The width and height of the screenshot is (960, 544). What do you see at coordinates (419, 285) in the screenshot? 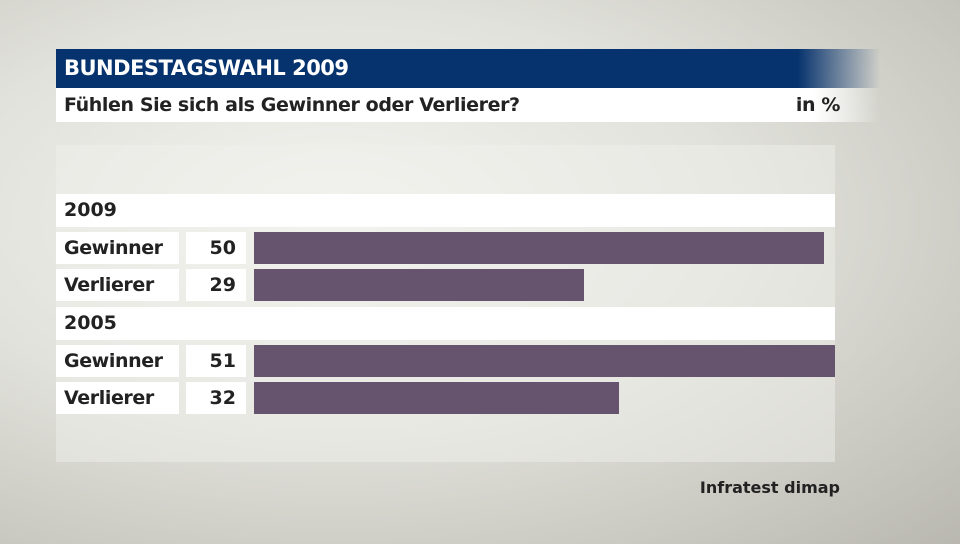
I see `bar-2009-verlierer` at bounding box center [419, 285].